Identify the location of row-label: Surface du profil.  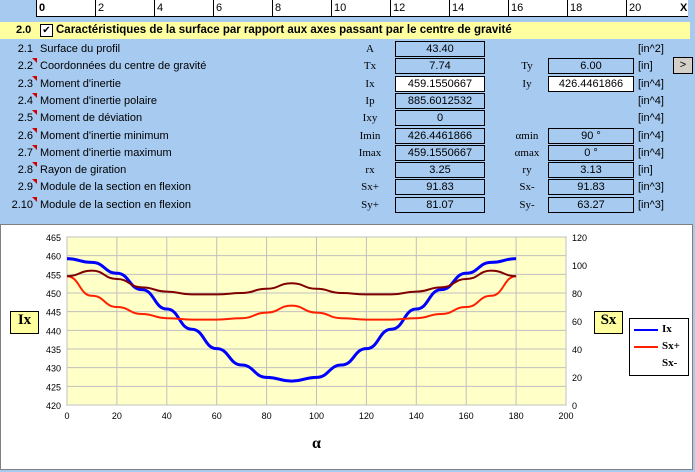
(80, 49).